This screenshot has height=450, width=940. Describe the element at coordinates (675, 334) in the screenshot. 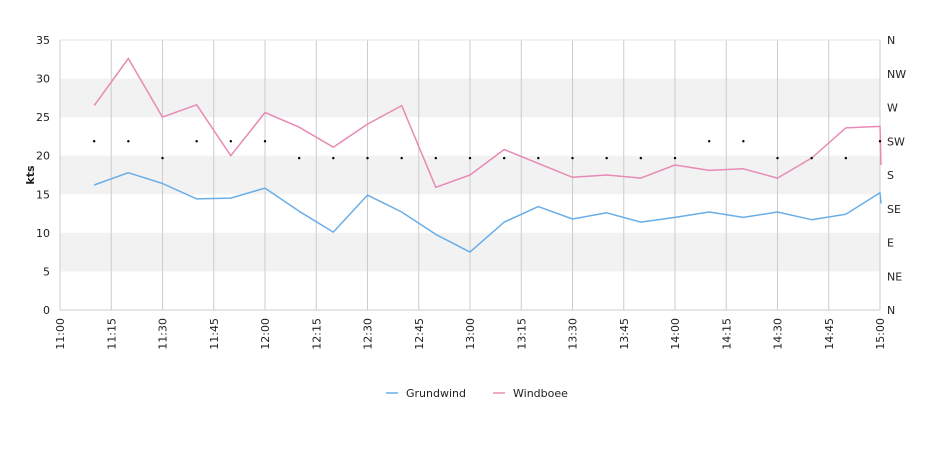

I see `x-tick-label: 14:00` at that location.